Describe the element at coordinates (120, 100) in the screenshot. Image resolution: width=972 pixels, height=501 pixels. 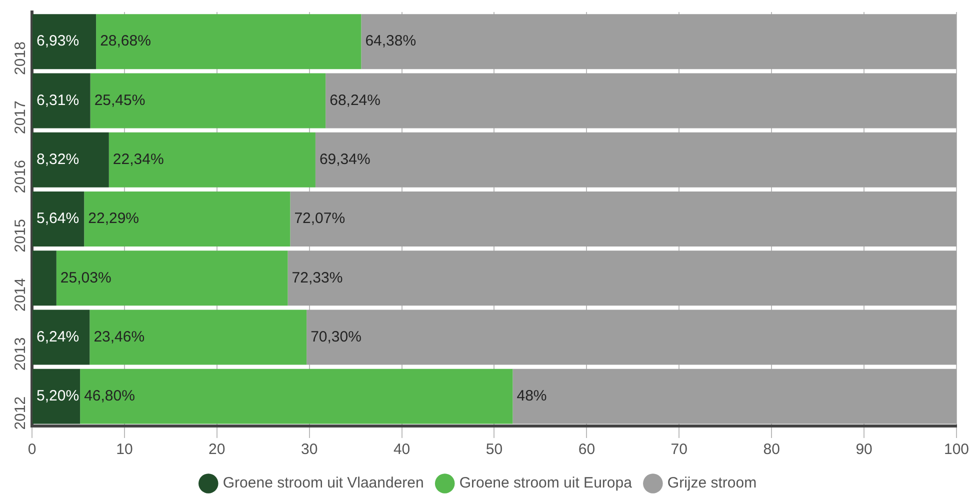
I see `data-label: 25,45%` at that location.